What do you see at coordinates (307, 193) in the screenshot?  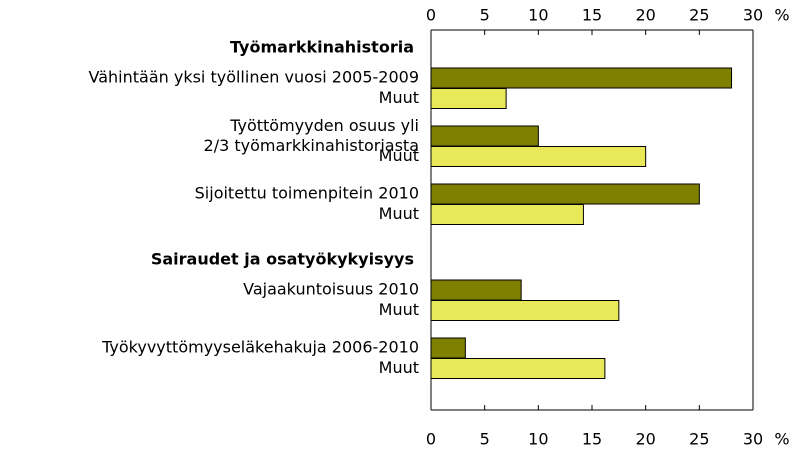 I see `category-label: Sijoitettu toimenpitein 2010` at bounding box center [307, 193].